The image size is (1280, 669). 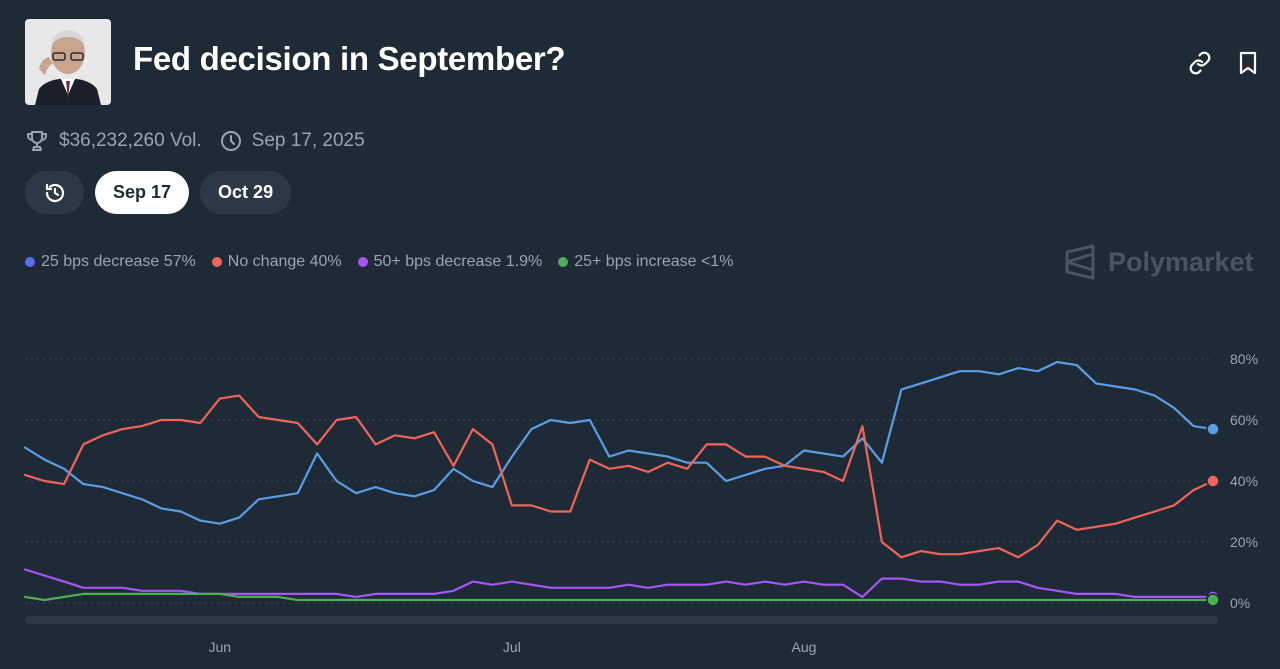 I want to click on y-tick-label: 80%, so click(x=1244, y=359).